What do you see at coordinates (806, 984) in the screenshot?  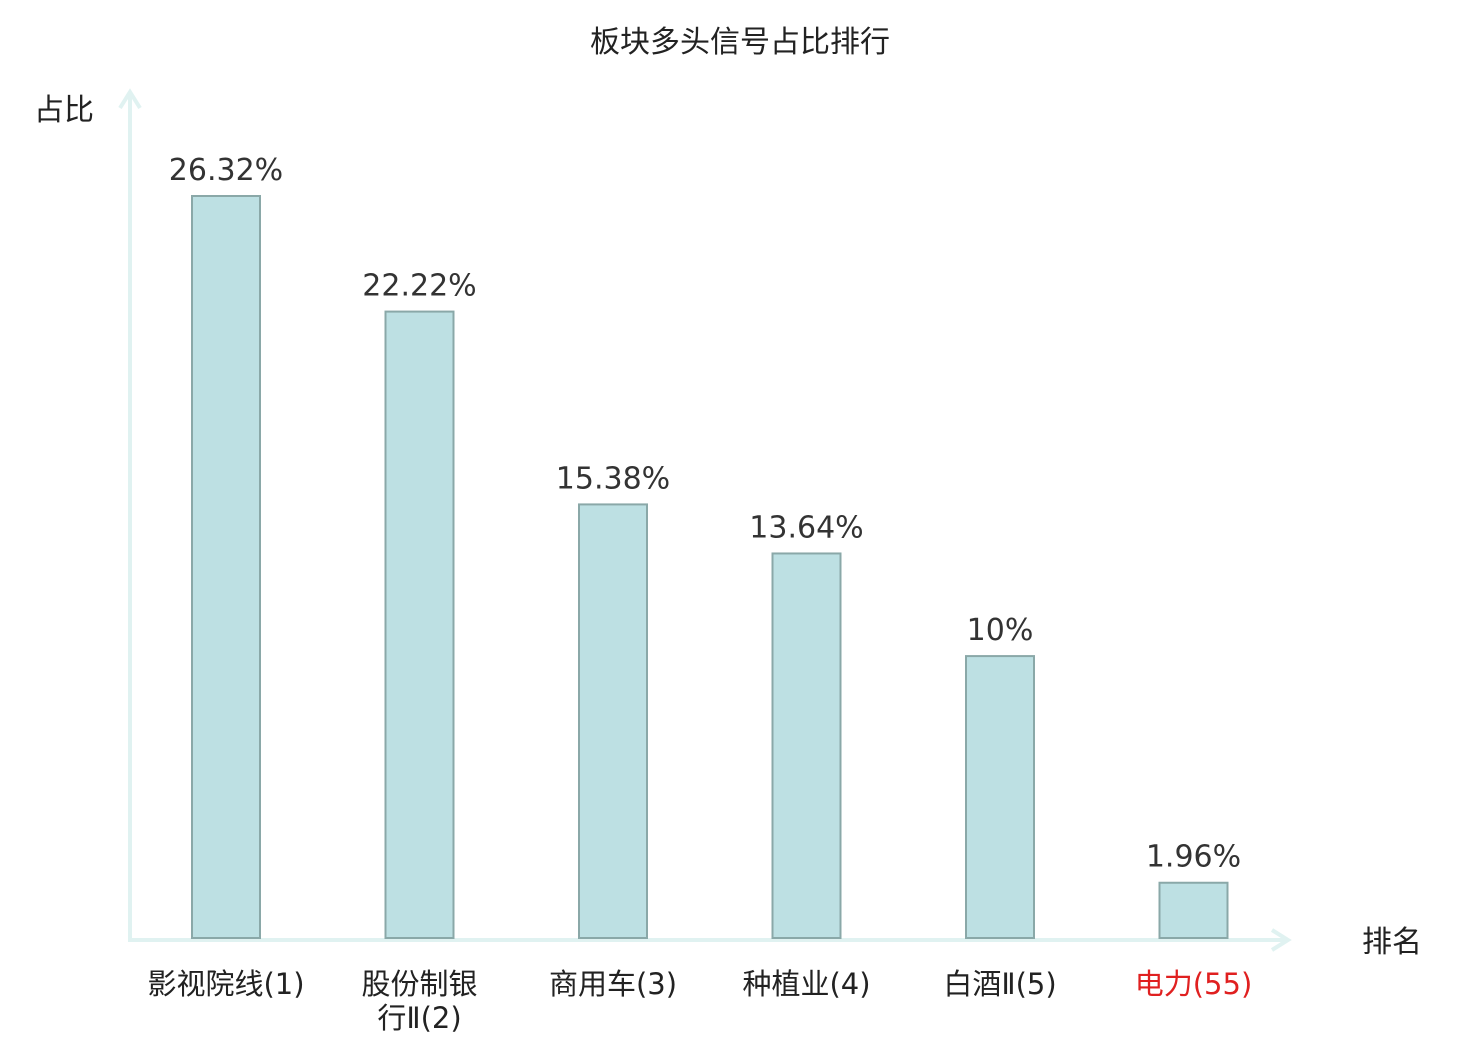 I see `category-label: 种植业(4)` at bounding box center [806, 984].